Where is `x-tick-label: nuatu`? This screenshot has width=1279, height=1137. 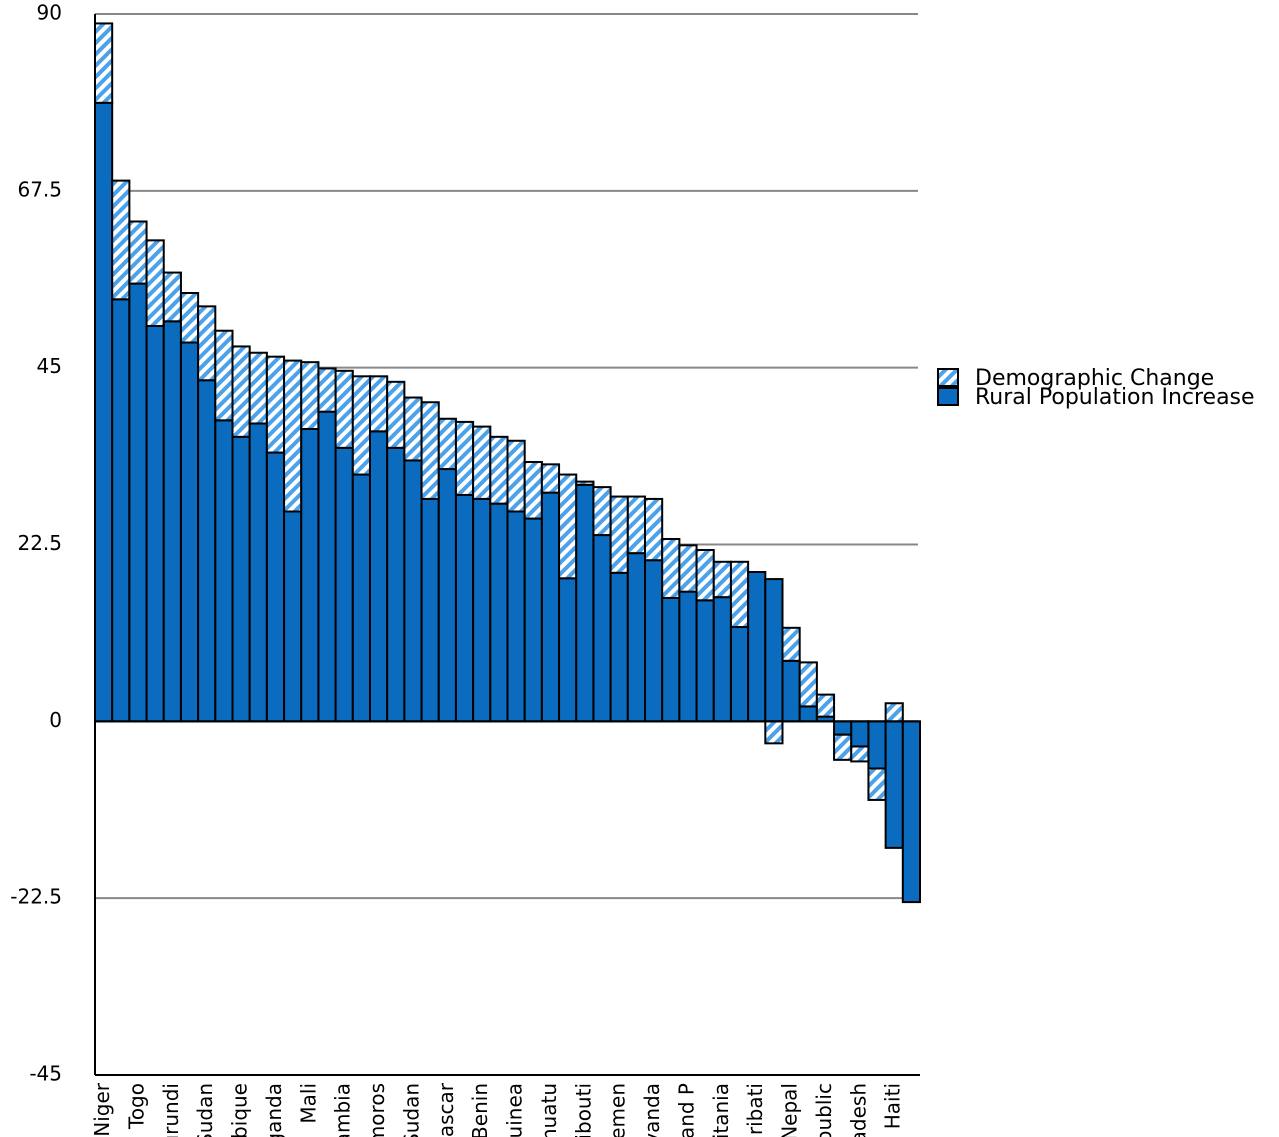
x-tick-label: nuatu is located at coordinates (549, 1110).